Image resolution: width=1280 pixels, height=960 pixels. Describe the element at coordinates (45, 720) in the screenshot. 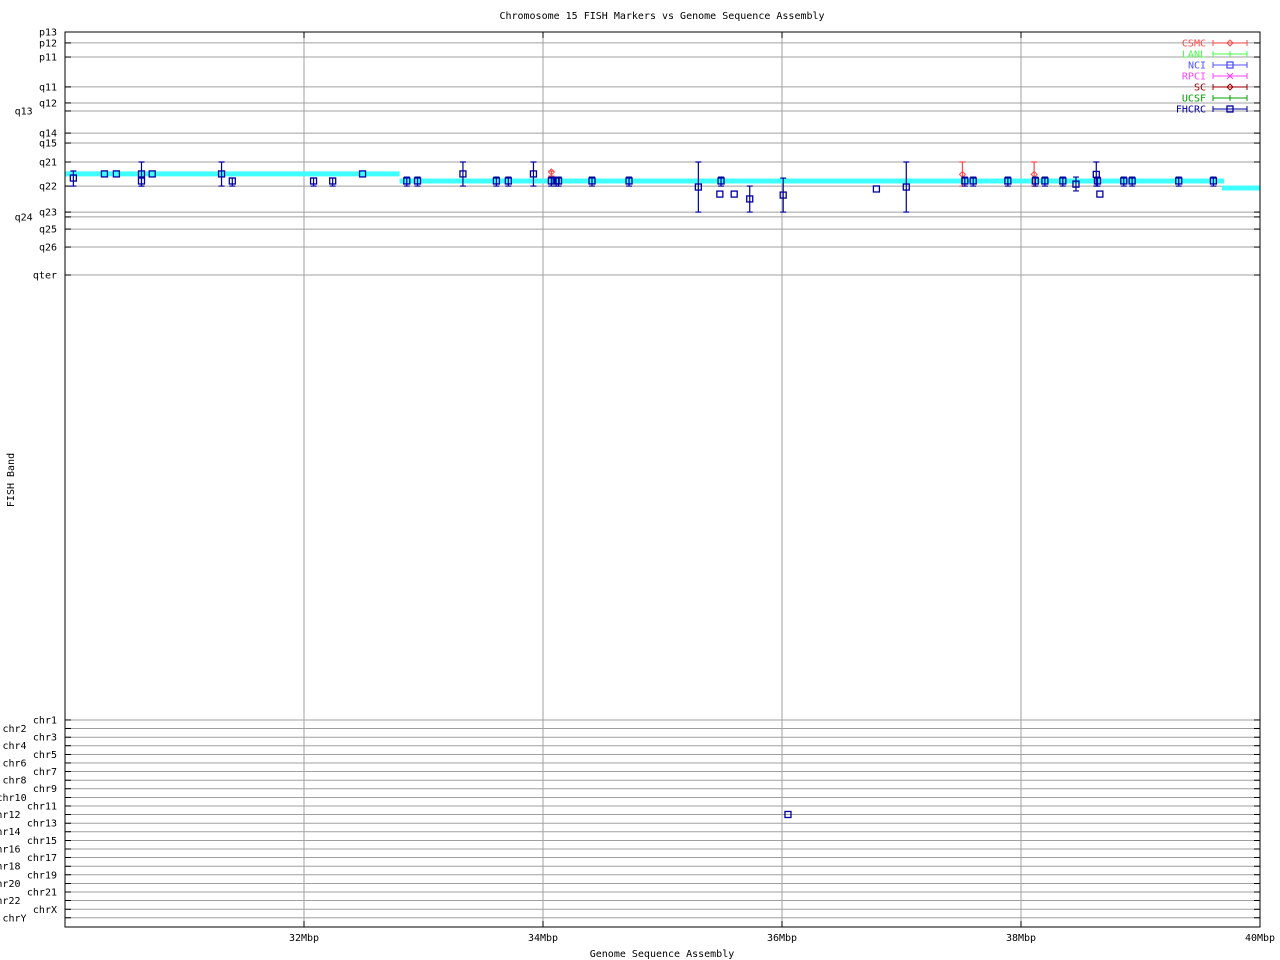

I see `y-tick-label: chr1` at that location.